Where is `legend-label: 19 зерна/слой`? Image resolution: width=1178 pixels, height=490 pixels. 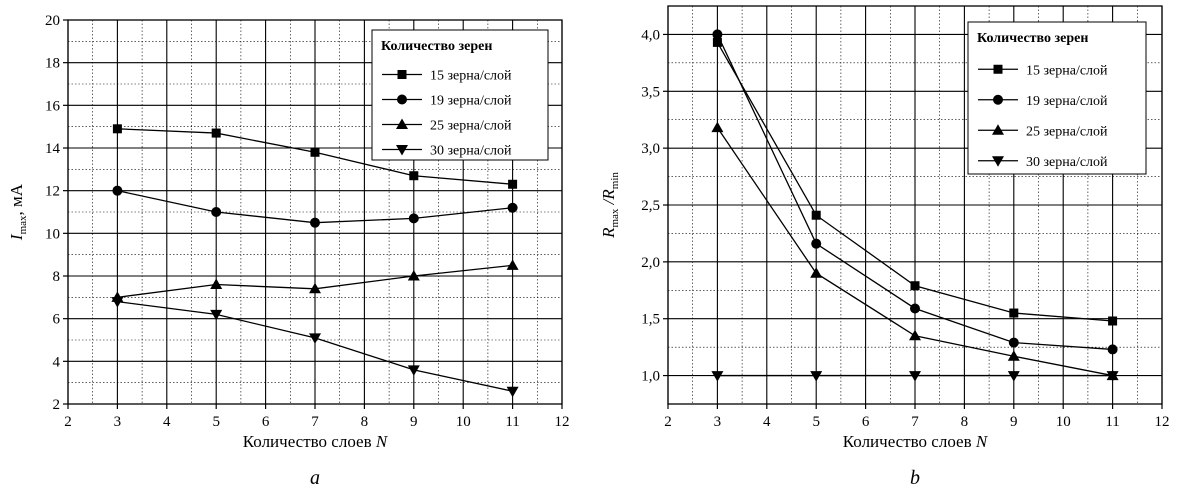
legend-label: 19 зерна/слой is located at coordinates (1067, 101).